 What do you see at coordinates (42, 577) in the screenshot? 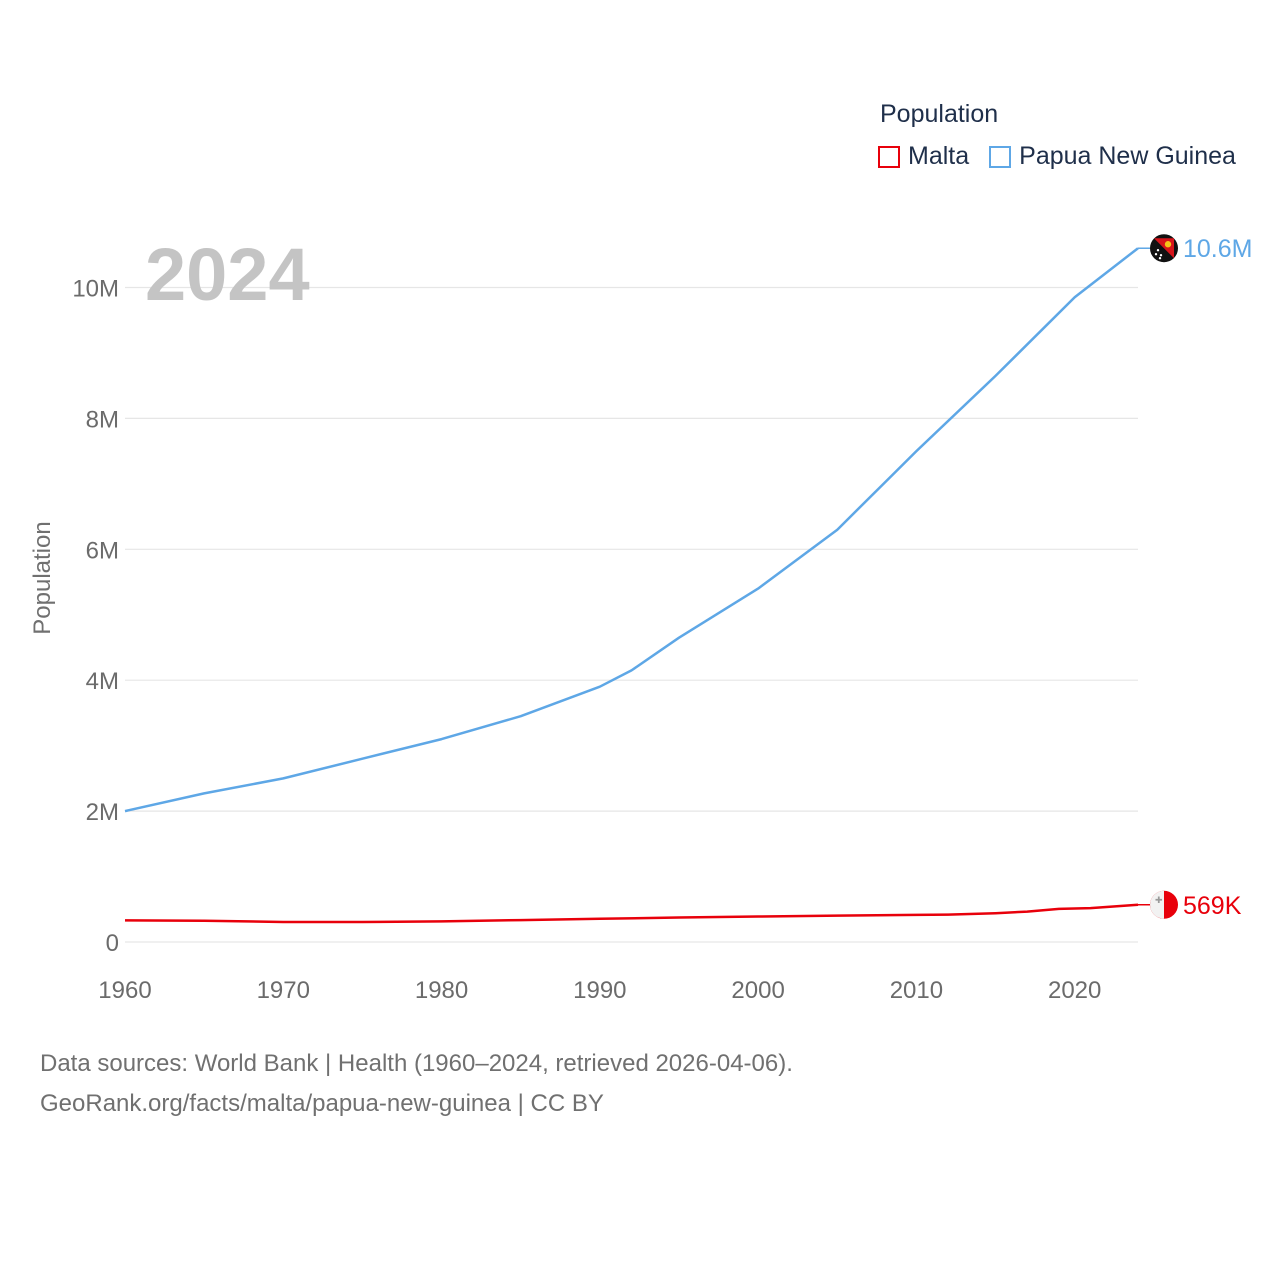
I see `y-axis-title: Population` at bounding box center [42, 577].